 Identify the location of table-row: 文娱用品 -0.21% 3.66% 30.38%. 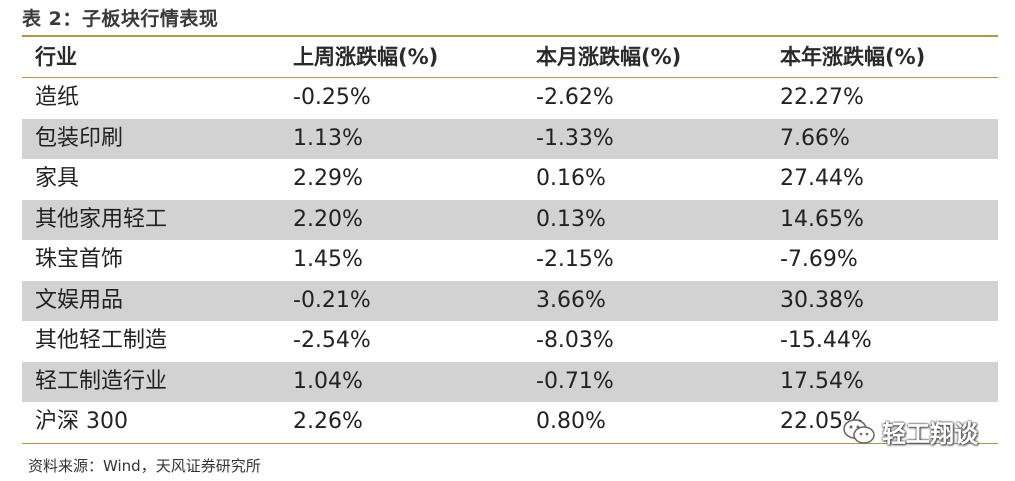
(510, 300).